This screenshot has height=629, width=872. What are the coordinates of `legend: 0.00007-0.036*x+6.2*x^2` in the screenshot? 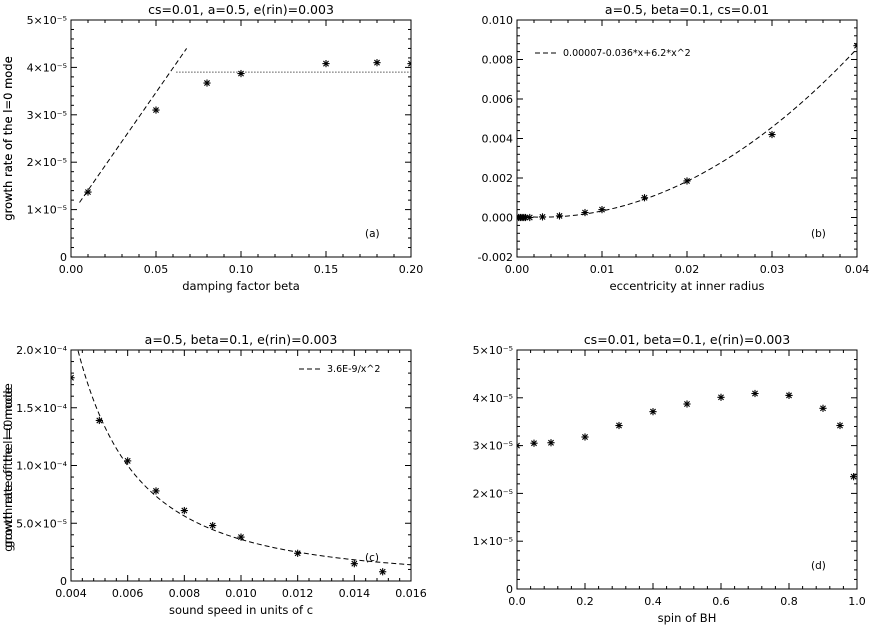 It's located at (613, 53).